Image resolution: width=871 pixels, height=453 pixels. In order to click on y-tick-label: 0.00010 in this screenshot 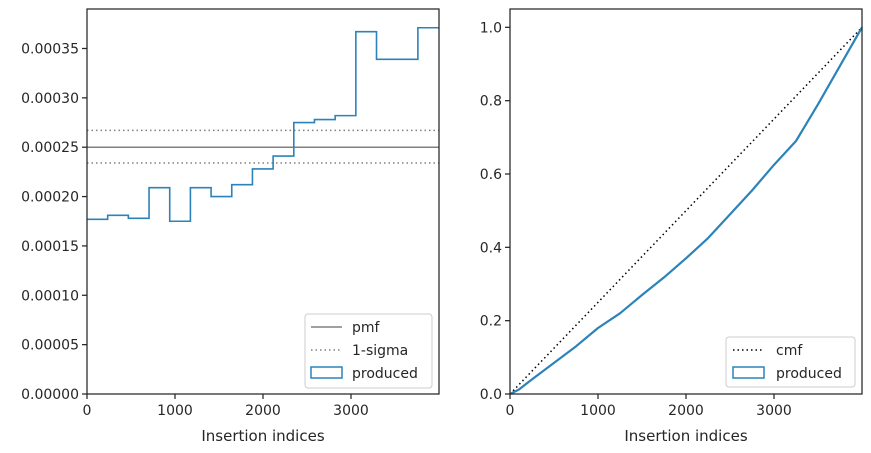, I will do `click(50, 296)`.